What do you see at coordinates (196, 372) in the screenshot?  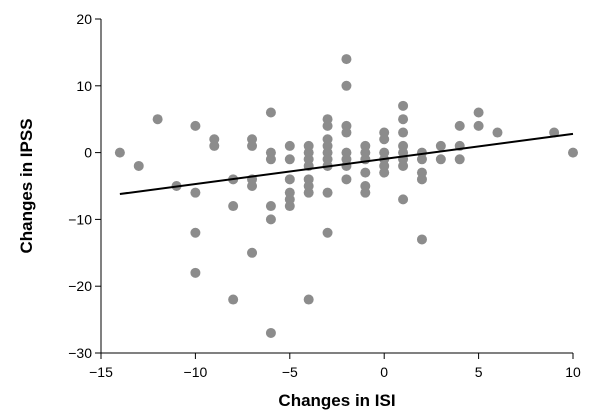 I see `x-tick-label: −10` at bounding box center [196, 372].